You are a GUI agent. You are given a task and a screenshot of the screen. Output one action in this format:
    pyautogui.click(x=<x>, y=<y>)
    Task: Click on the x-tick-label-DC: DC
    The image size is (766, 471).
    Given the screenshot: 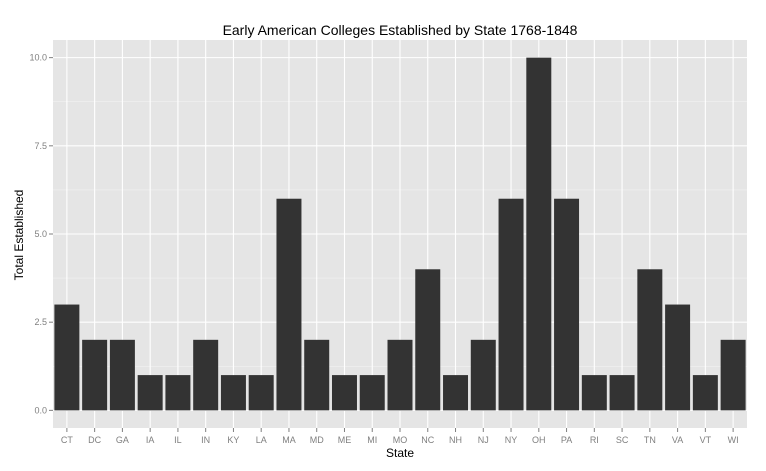 What is the action you would take?
    pyautogui.click(x=94, y=440)
    